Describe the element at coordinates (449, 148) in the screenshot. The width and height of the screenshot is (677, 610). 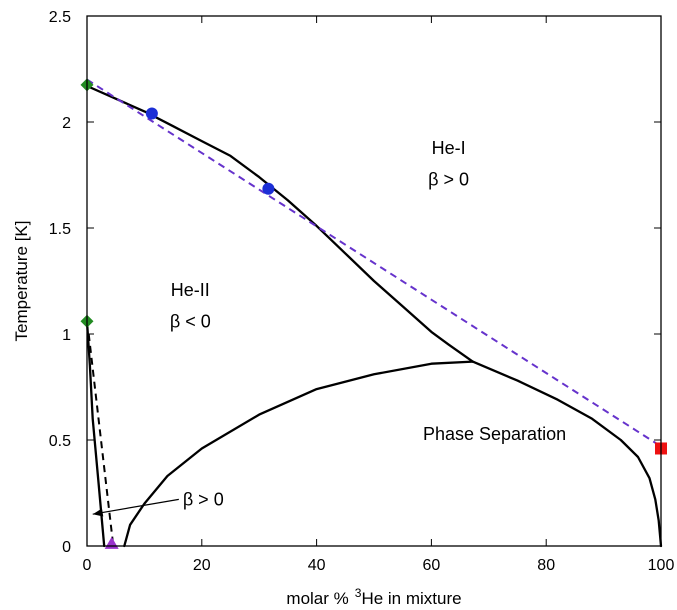
I see `region-annotation: He-I` at that location.